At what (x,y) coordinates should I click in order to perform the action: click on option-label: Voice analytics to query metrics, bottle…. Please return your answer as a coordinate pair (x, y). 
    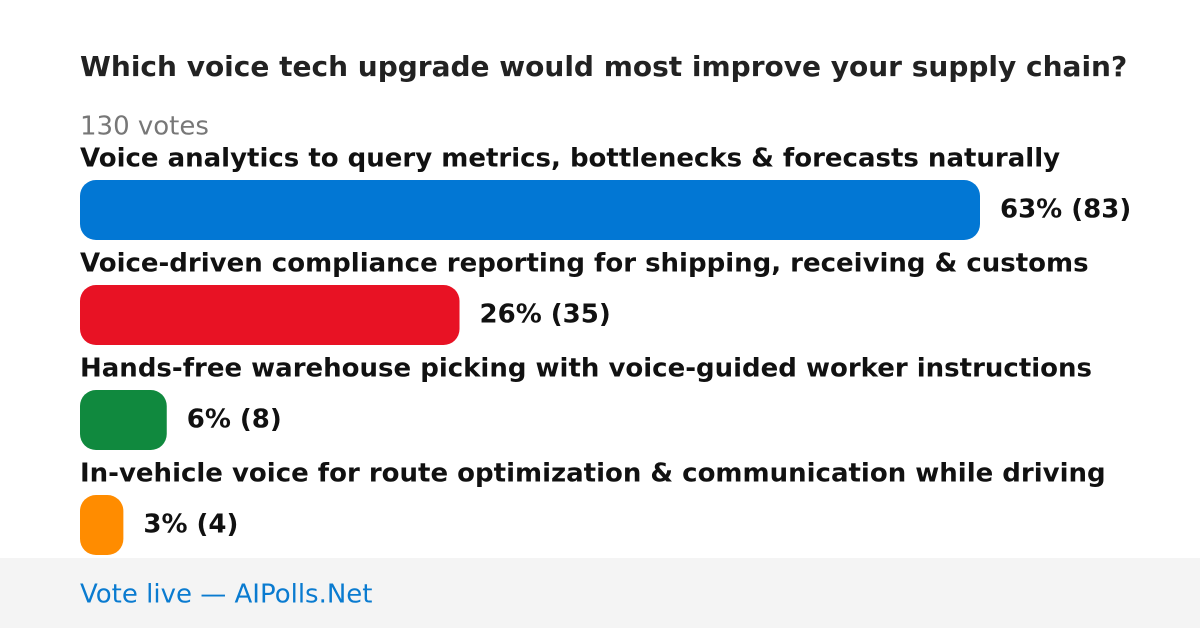
    Looking at the image, I should click on (570, 159).